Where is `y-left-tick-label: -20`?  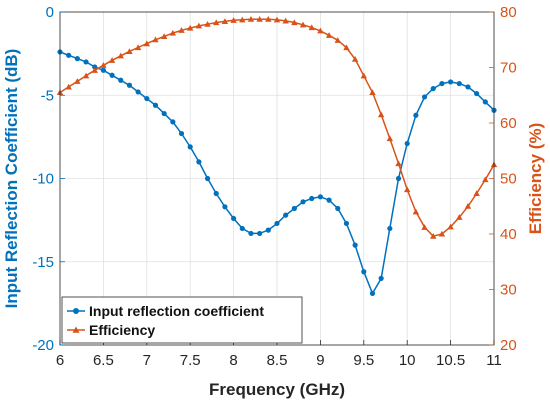
y-left-tick-label: -20 is located at coordinates (43, 345).